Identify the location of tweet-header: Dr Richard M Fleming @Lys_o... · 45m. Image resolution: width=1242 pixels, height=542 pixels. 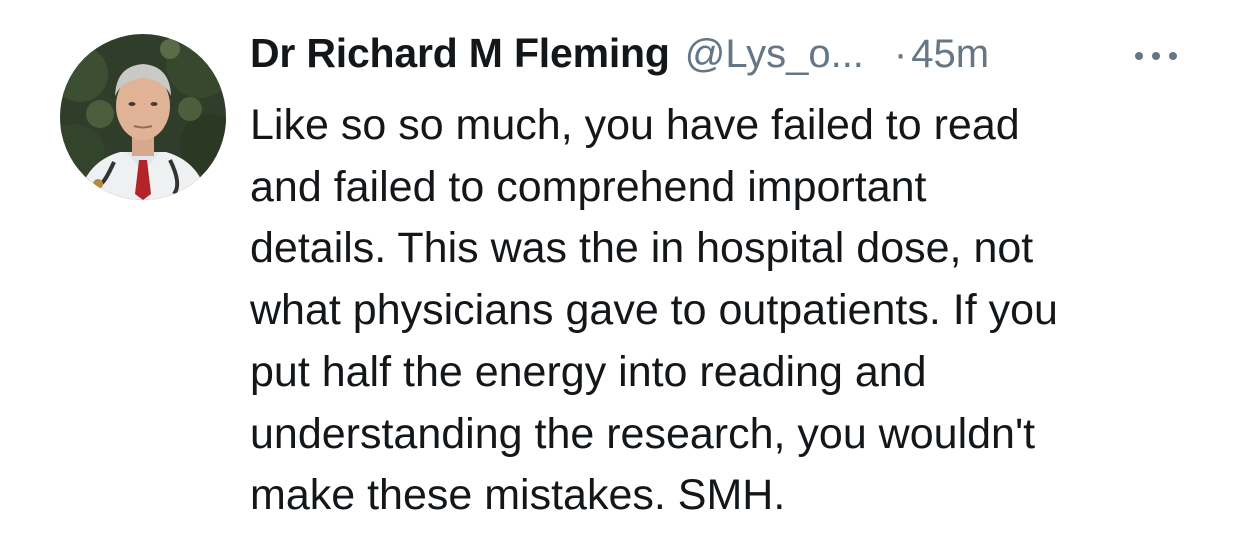
(720, 58).